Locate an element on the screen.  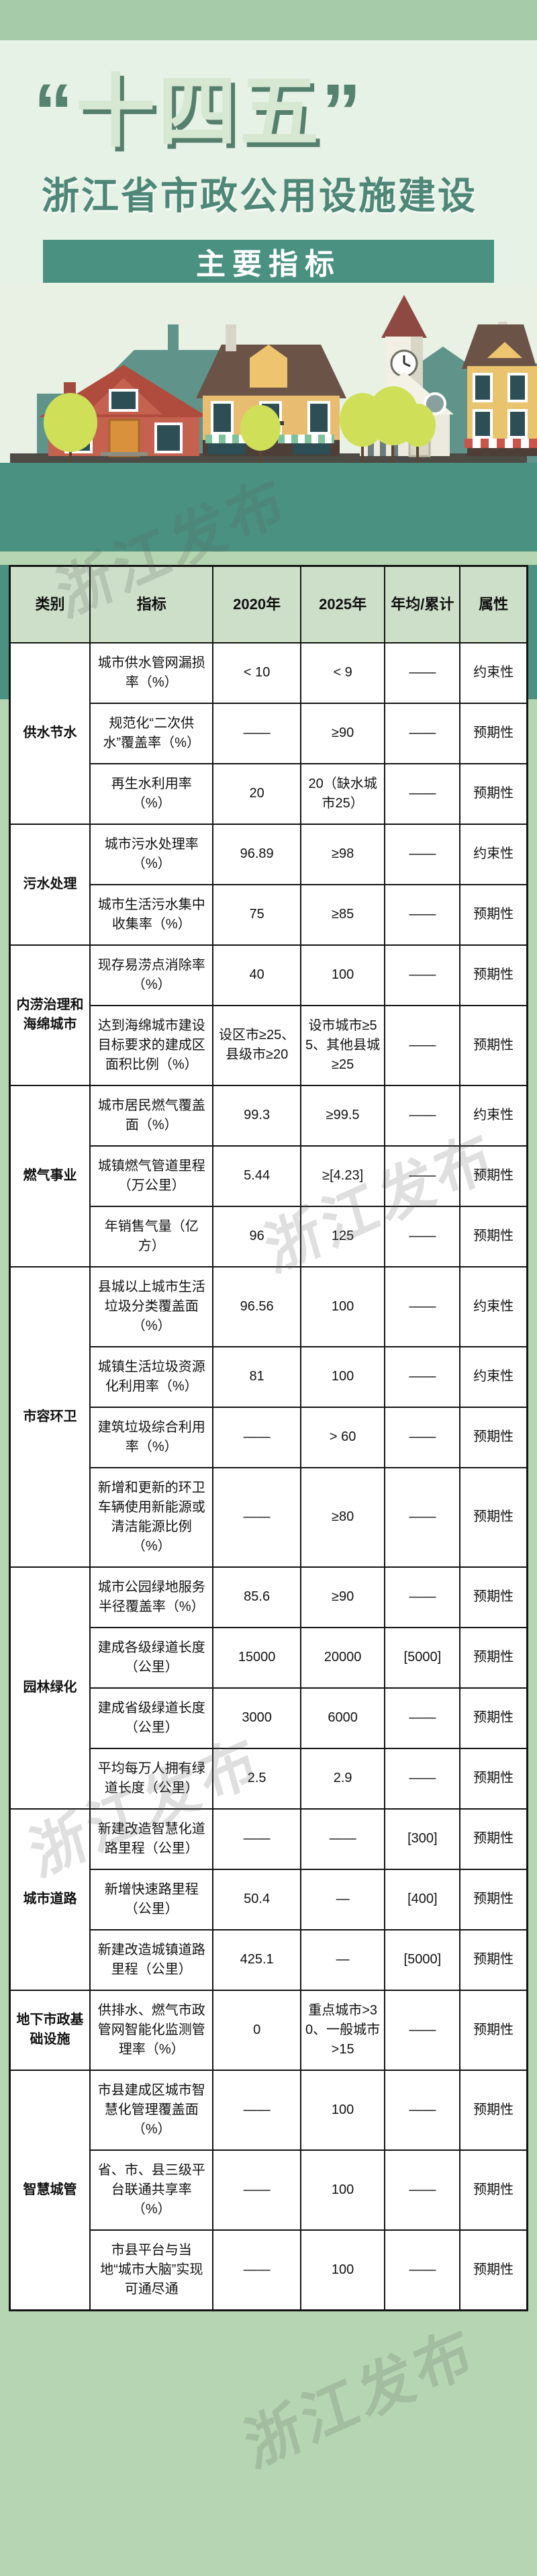
table-row: 规范化“二次供水”覆盖率（%） —— ≥90 —— 预期性 is located at coordinates (269, 733).